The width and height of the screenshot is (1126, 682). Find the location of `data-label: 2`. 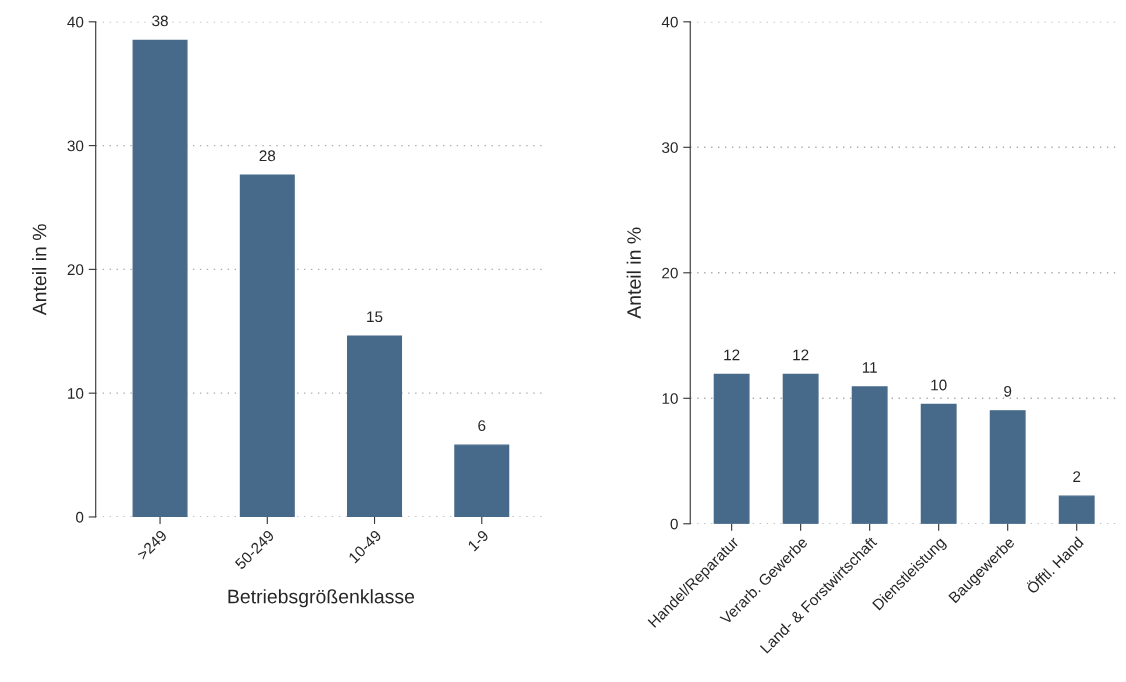

data-label: 2 is located at coordinates (1077, 476).